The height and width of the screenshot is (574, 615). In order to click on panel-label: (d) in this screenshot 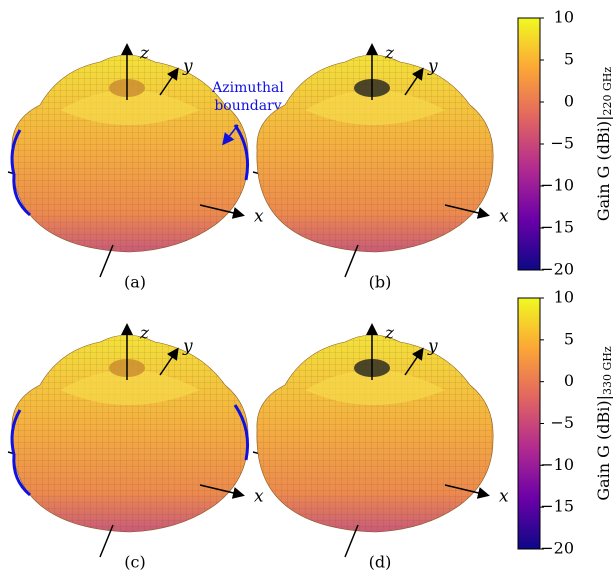, I will do `click(380, 562)`.